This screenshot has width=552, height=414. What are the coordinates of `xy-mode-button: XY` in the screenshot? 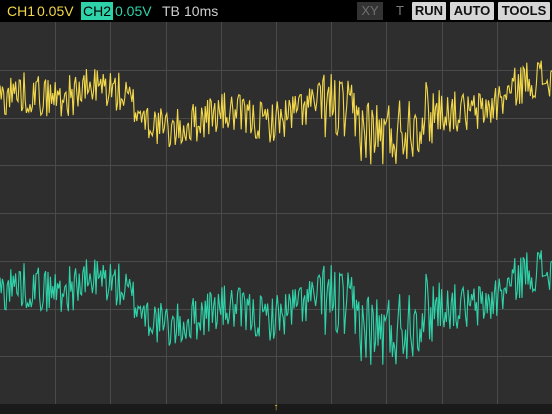 It's located at (370, 11).